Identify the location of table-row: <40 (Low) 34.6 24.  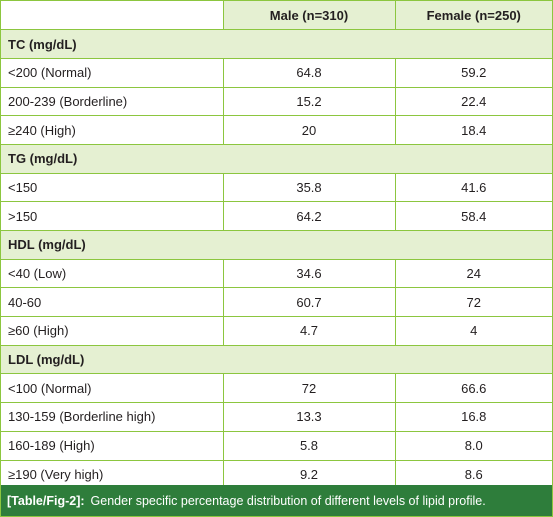
(276, 273).